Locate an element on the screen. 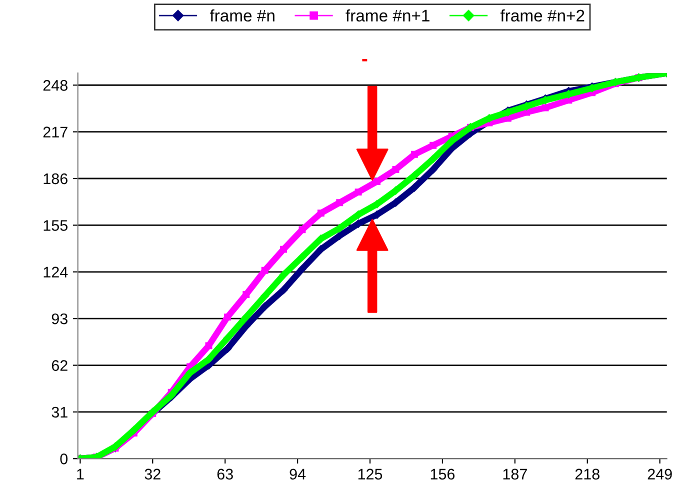  y-tick-label: 31 is located at coordinates (60, 412).